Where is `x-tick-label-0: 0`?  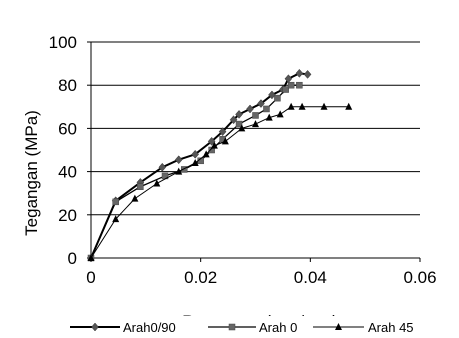 x-tick-label-0: 0 is located at coordinates (90, 277).